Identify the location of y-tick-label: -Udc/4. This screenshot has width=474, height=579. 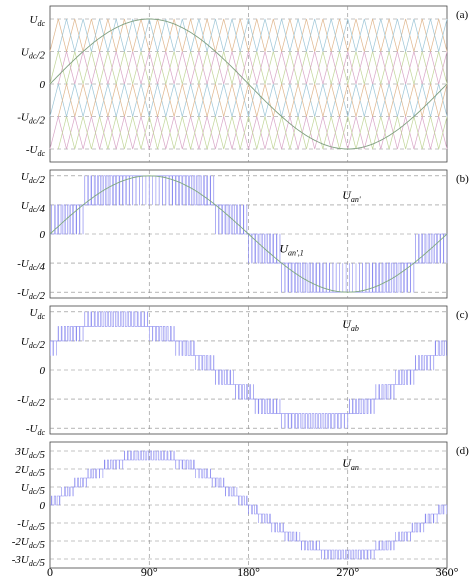
(31, 265).